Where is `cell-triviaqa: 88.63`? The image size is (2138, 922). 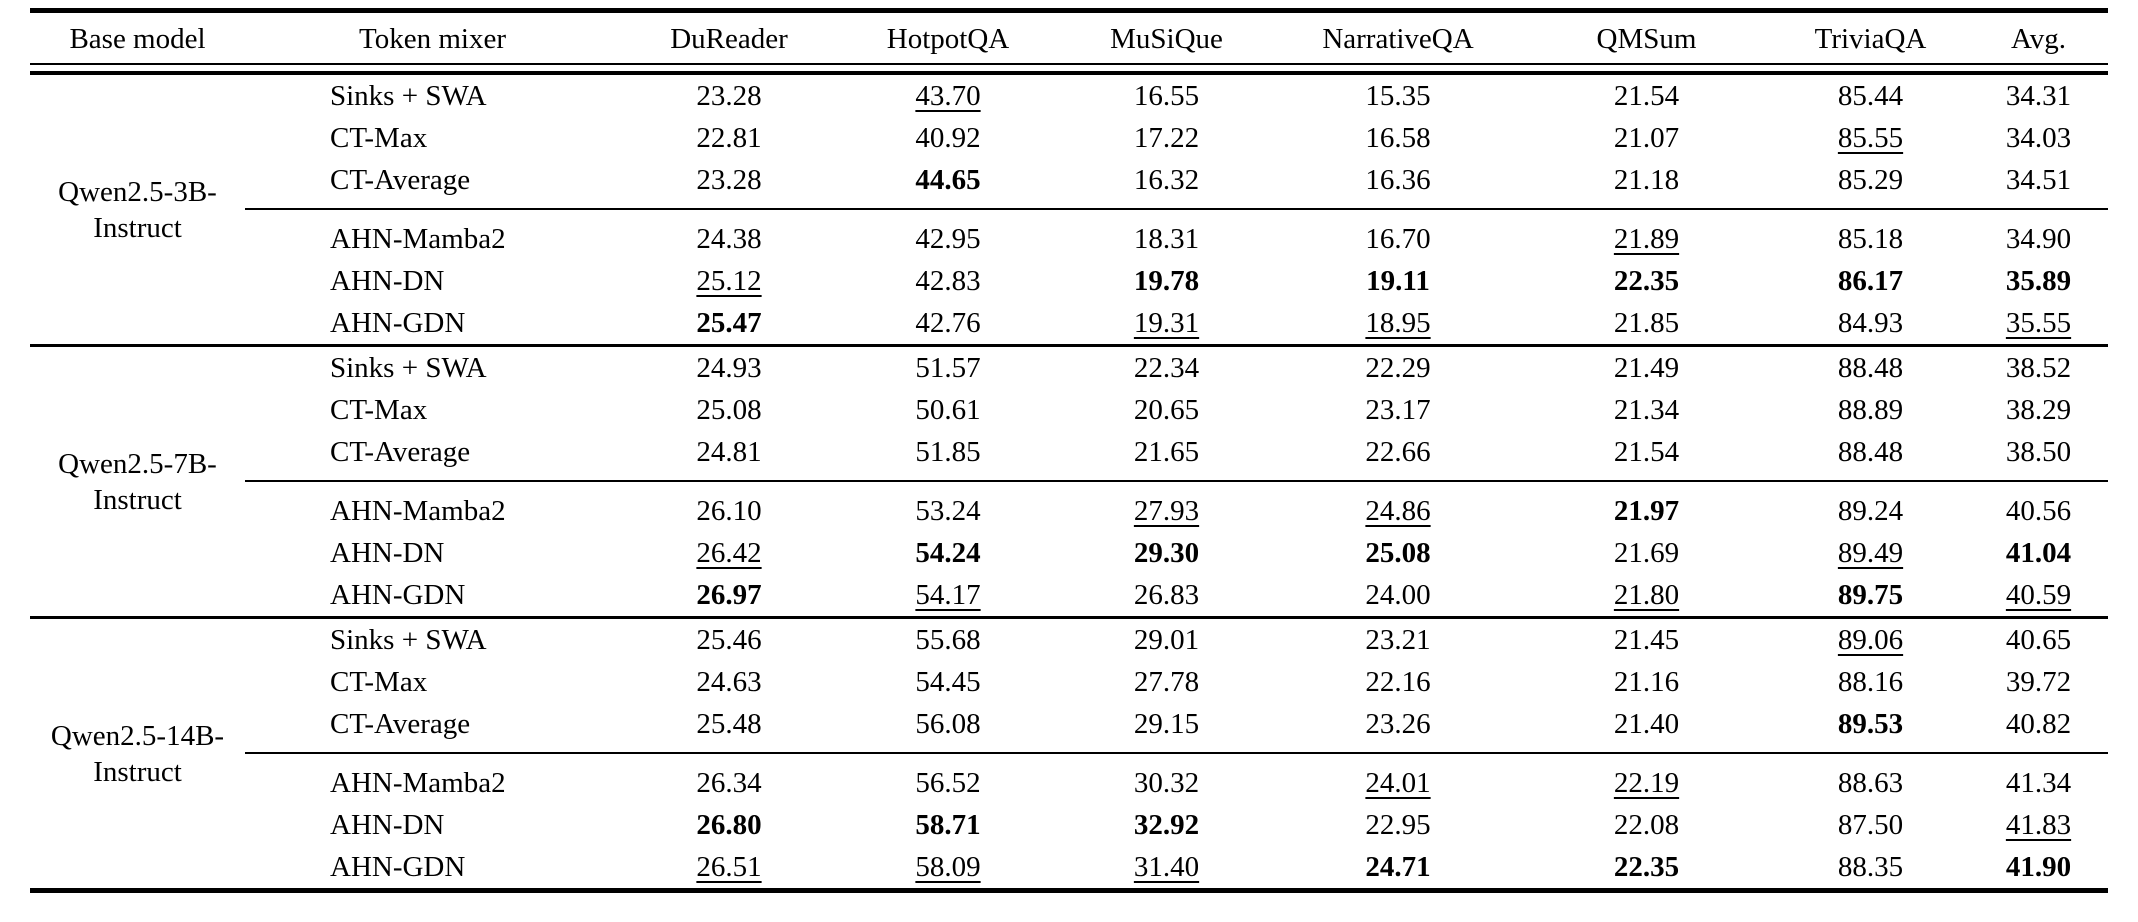 cell-triviaqa: 88.63 is located at coordinates (1870, 778).